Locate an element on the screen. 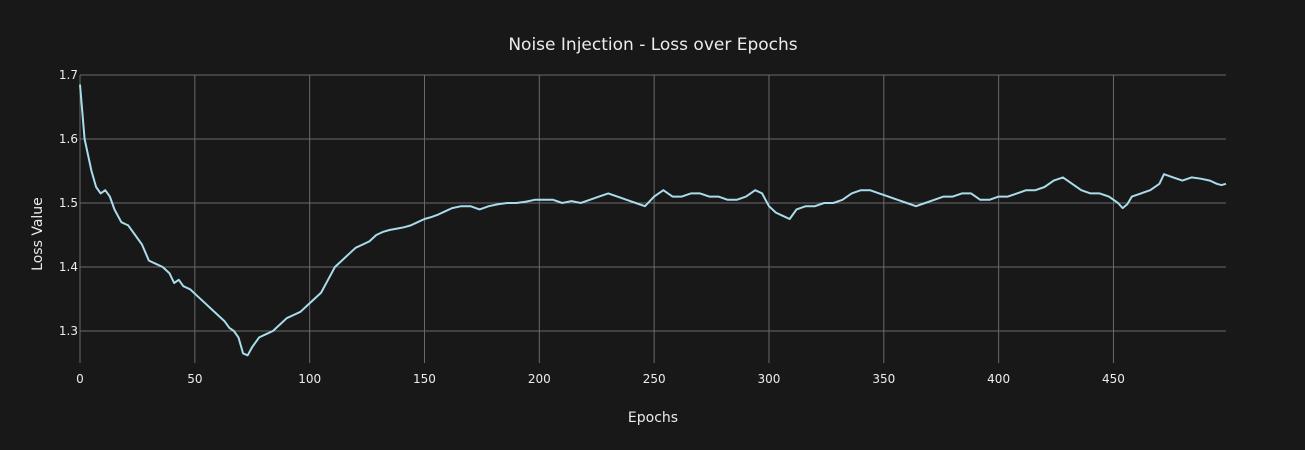  x-tick-label: 150 is located at coordinates (424, 379).